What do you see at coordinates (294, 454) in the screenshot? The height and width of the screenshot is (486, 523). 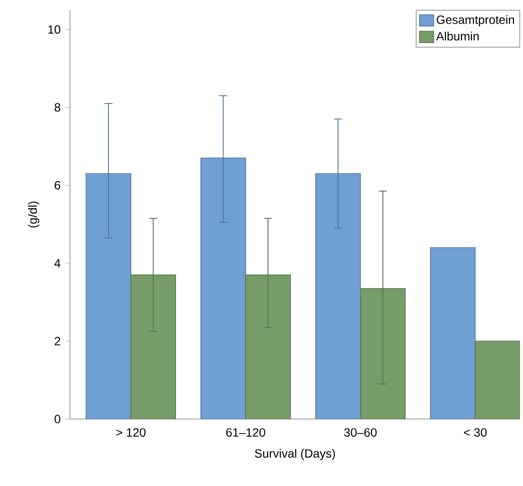 I see `x-axis-title: Survival (Days)` at bounding box center [294, 454].